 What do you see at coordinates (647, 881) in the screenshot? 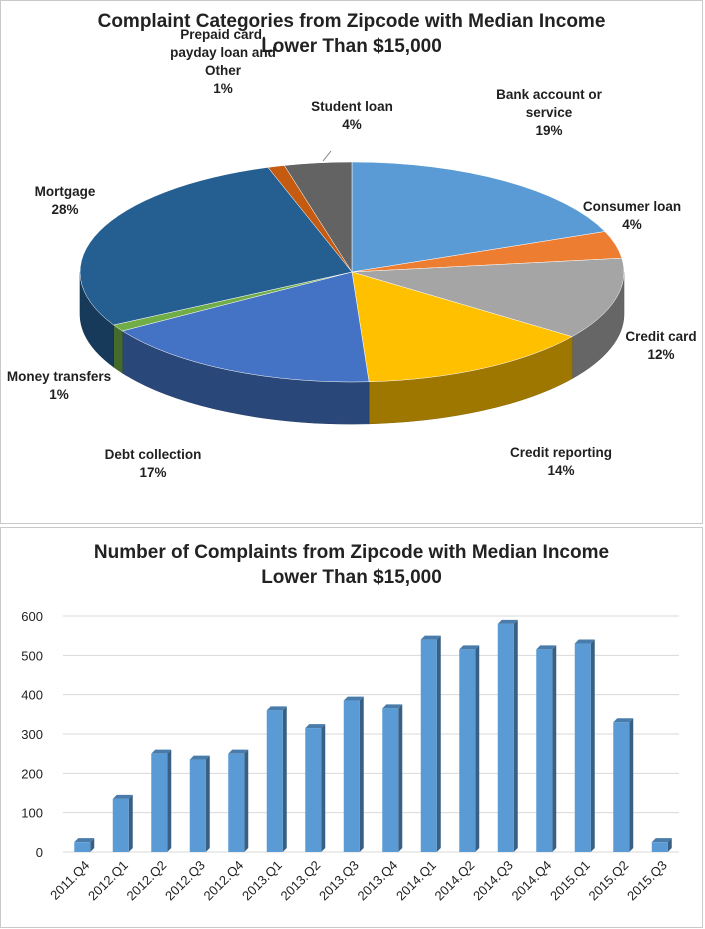
I see `x-tick-2015.Q3: 2015.Q3` at bounding box center [647, 881].